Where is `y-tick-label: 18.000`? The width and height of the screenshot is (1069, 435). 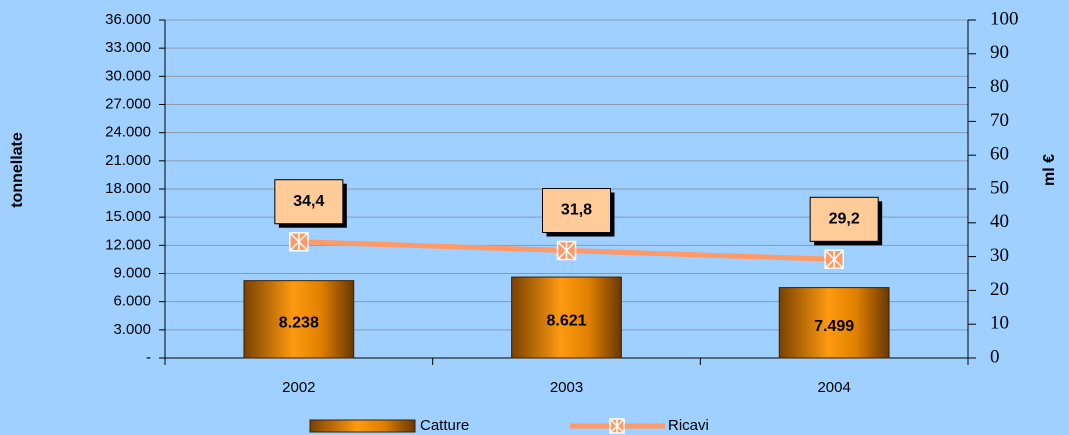
y-tick-label: 18.000 is located at coordinates (128, 188).